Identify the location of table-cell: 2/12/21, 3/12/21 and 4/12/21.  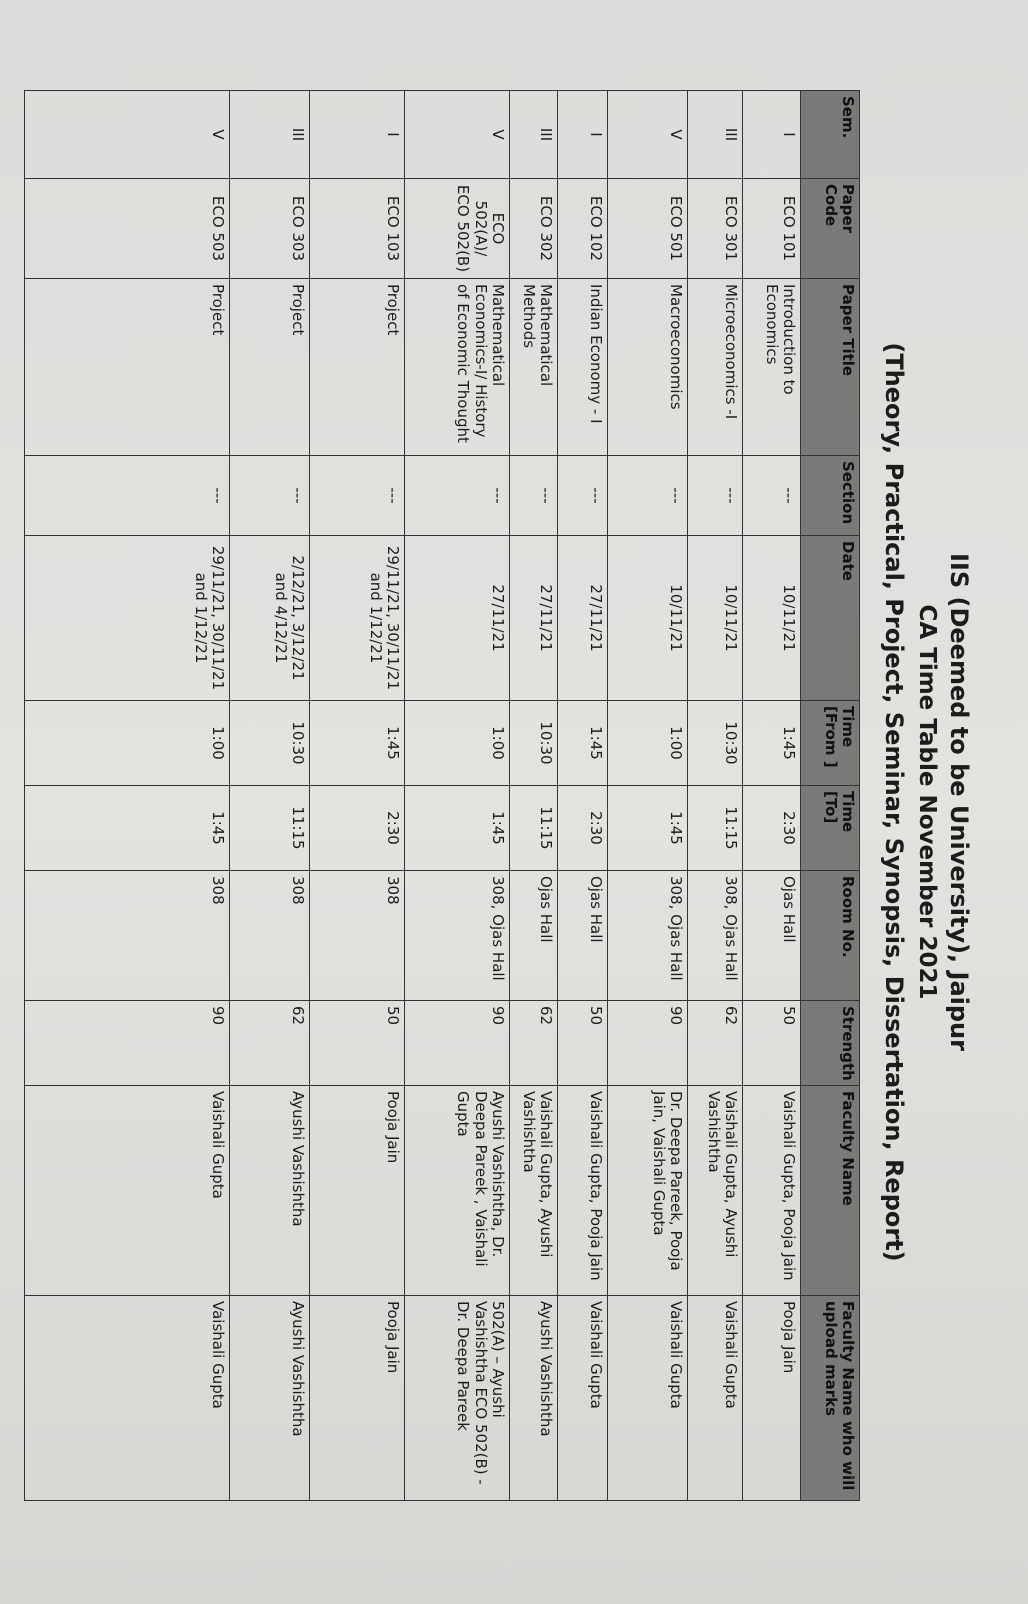
(269, 618).